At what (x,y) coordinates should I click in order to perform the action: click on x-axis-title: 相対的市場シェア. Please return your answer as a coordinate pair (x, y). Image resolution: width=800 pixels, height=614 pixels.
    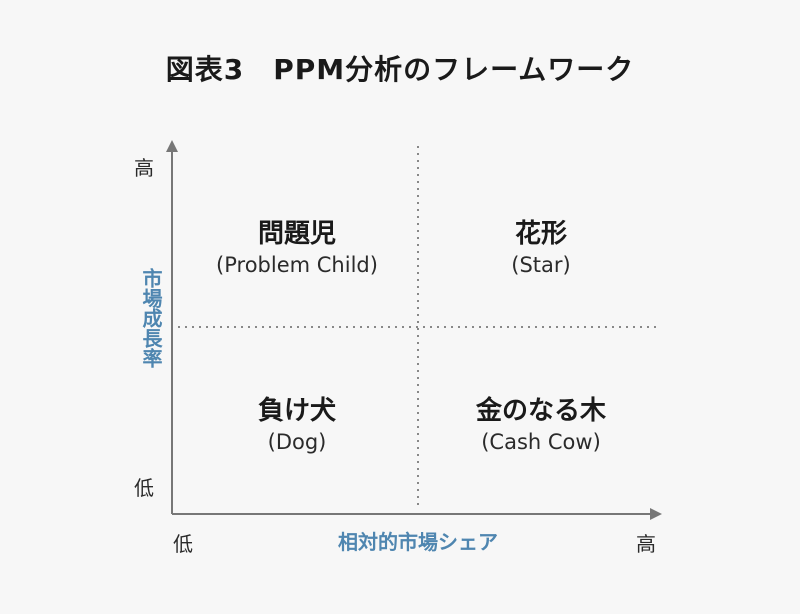
    Looking at the image, I should click on (418, 542).